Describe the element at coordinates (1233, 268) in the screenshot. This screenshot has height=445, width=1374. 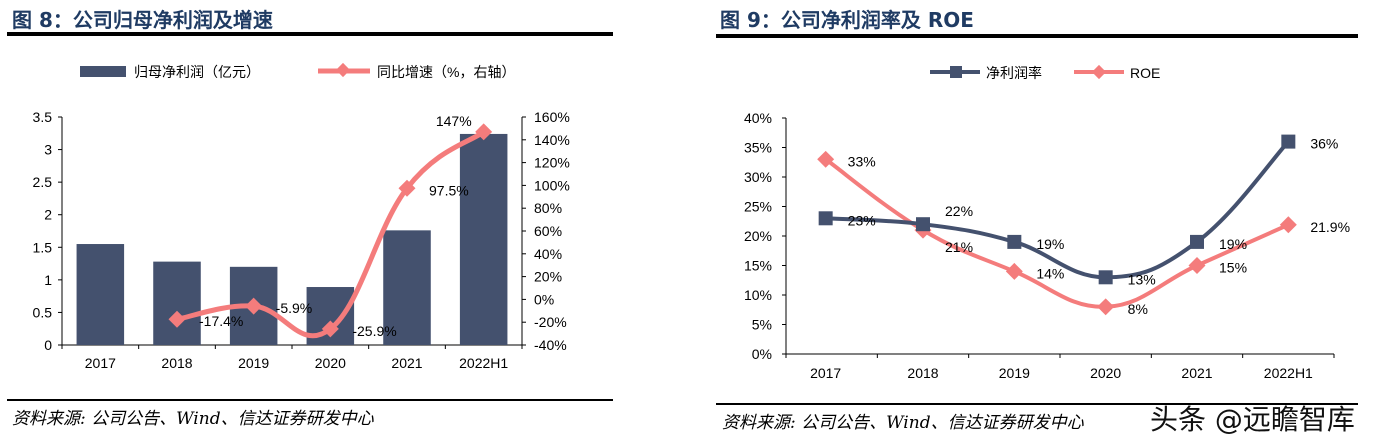
I see `roe-data-label: 15%` at that location.